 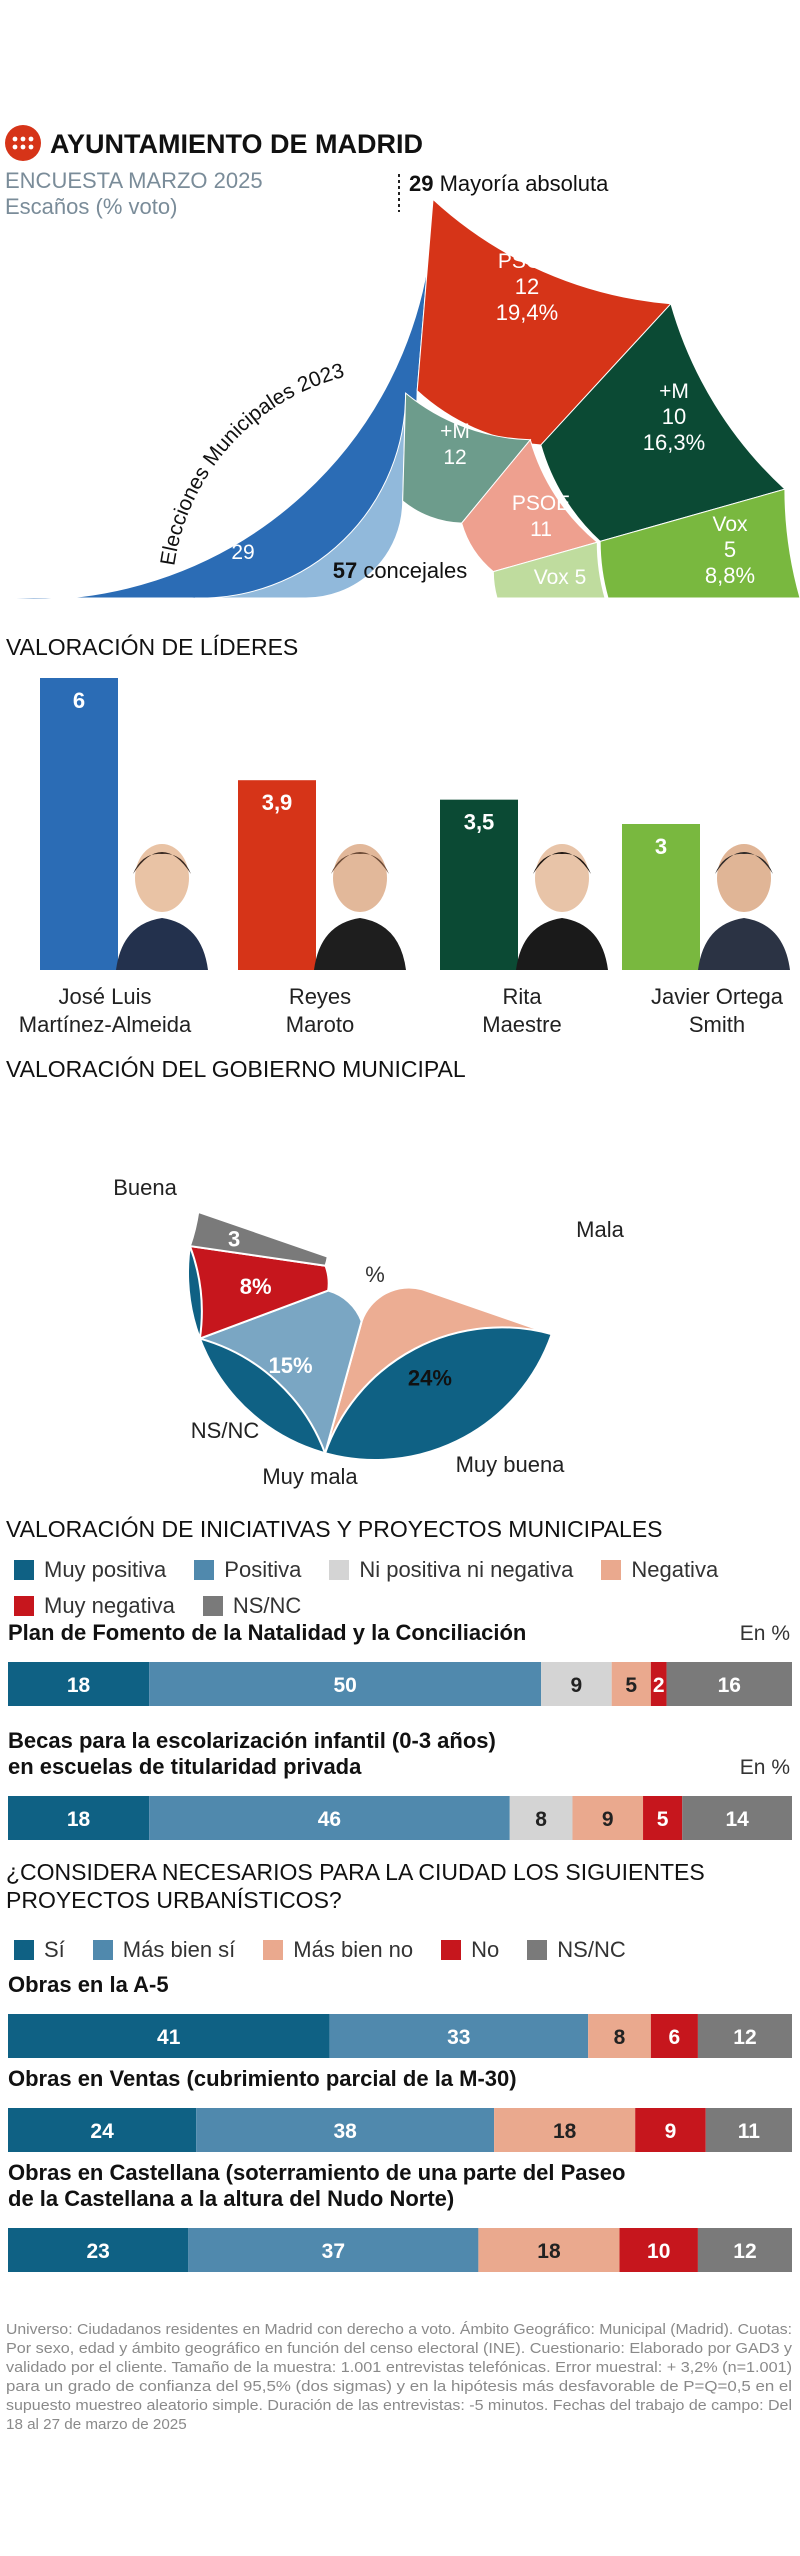 What do you see at coordinates (242, 552) in the screenshot?
I see `hemicycle-2023-seats-label: 29` at bounding box center [242, 552].